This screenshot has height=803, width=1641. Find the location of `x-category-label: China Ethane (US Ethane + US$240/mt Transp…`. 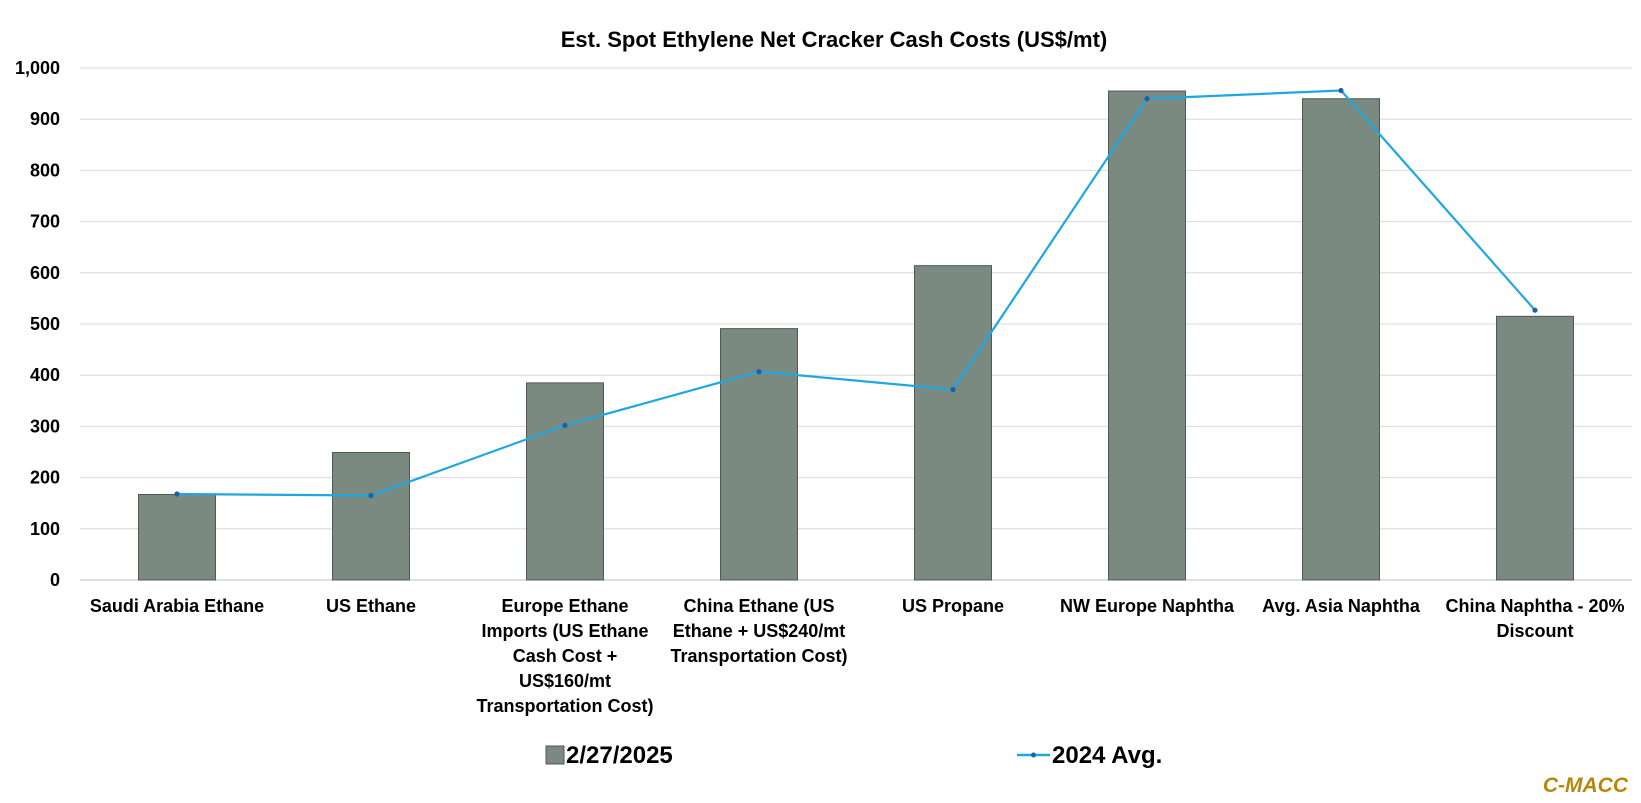

x-category-label: China Ethane (US Ethane + US$240/mt Transp… is located at coordinates (758, 631).